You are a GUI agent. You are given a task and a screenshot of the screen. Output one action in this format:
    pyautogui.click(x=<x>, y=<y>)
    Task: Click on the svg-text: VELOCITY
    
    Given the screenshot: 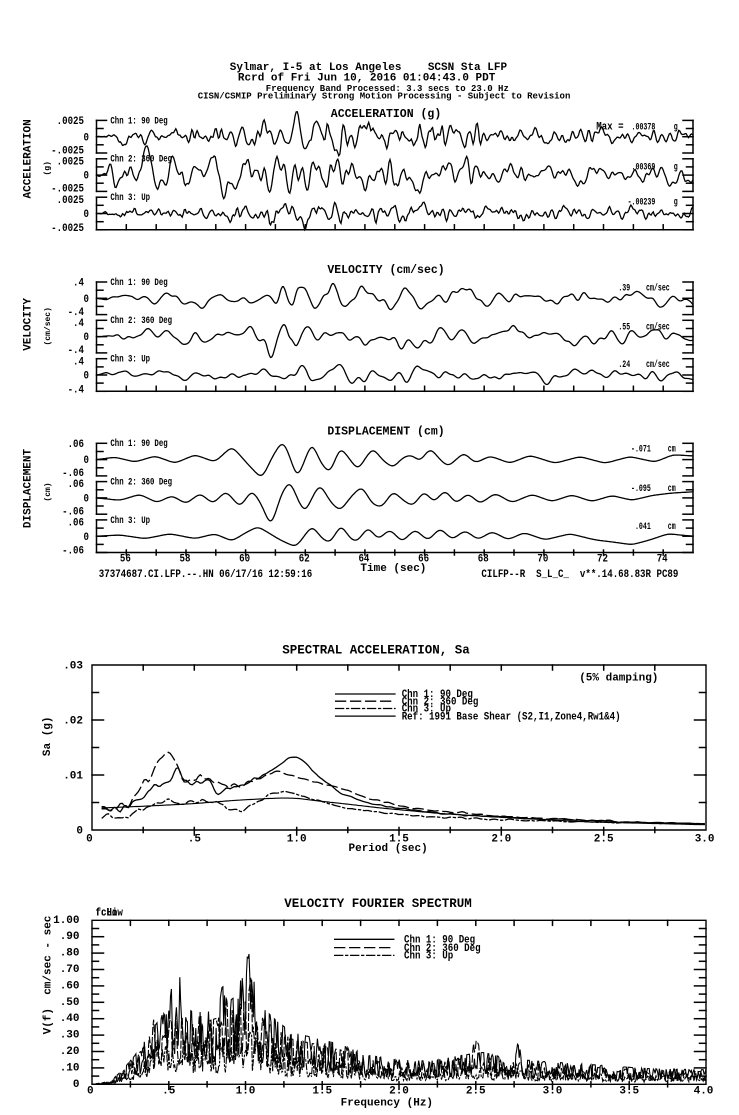 What is the action you would take?
    pyautogui.click(x=29, y=324)
    